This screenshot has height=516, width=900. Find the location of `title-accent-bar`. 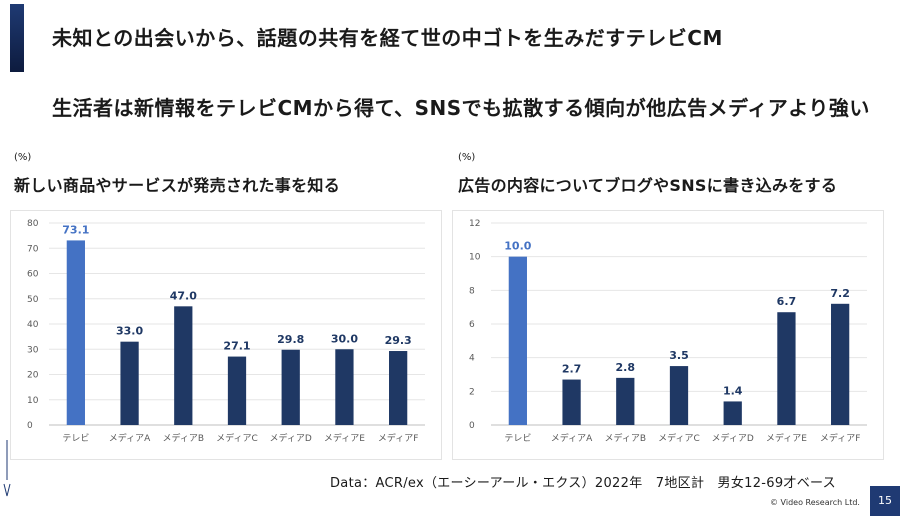

title-accent-bar is located at coordinates (17, 38).